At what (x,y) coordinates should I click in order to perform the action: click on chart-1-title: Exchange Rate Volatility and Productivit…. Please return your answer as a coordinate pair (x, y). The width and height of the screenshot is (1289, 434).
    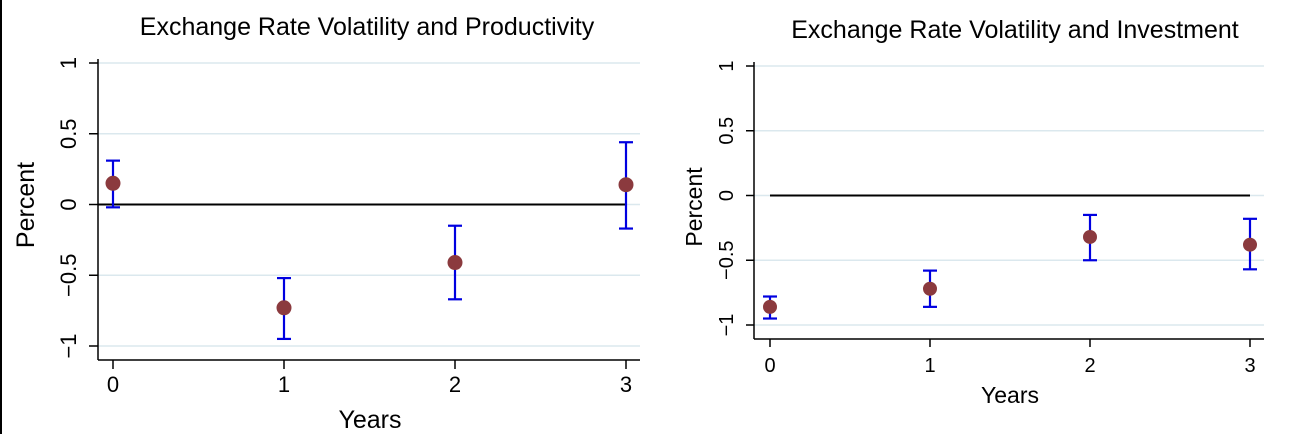
    Looking at the image, I should click on (367, 27).